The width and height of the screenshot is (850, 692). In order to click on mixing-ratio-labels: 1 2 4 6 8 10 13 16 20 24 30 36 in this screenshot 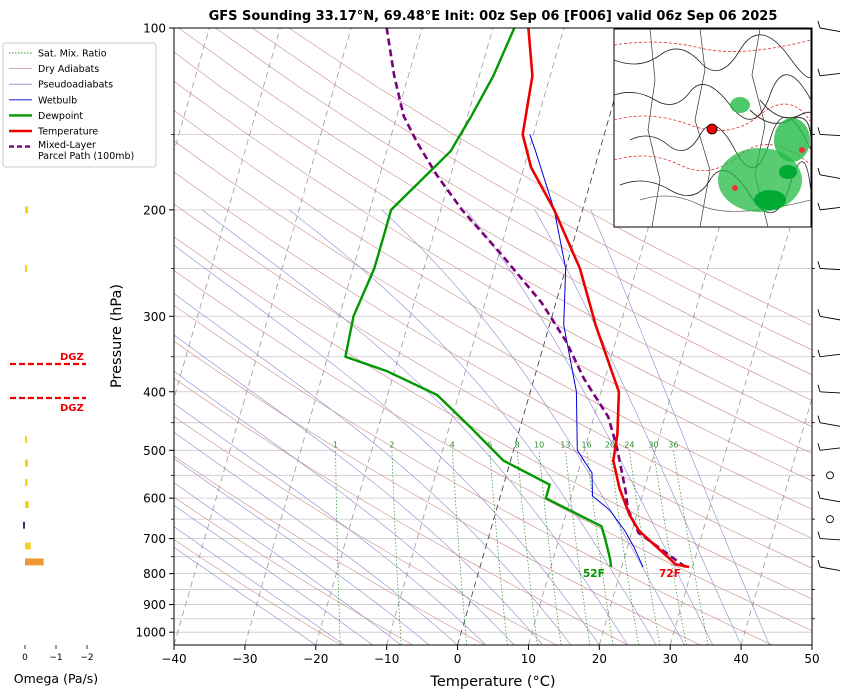, I will do `click(505, 444)`.